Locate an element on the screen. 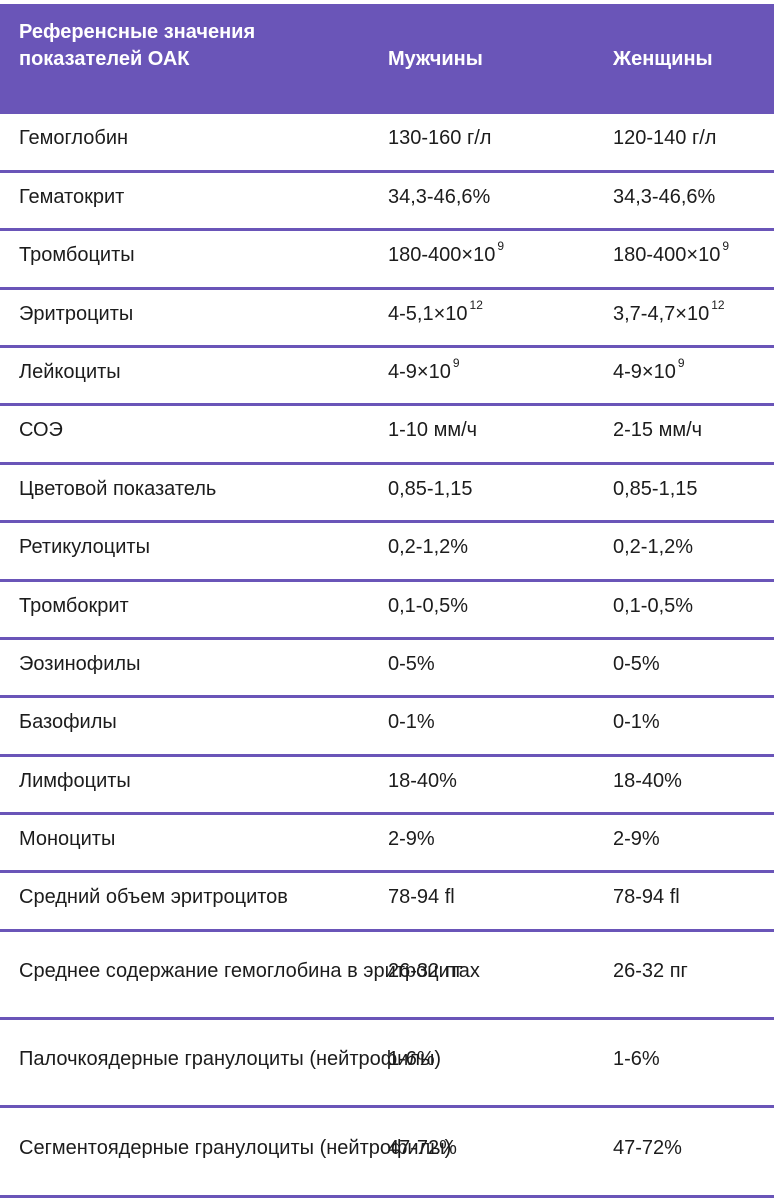 Image resolution: width=774 pixels, height=1200 pixels. men-value-value: 34,3-46,6% is located at coordinates (439, 197).